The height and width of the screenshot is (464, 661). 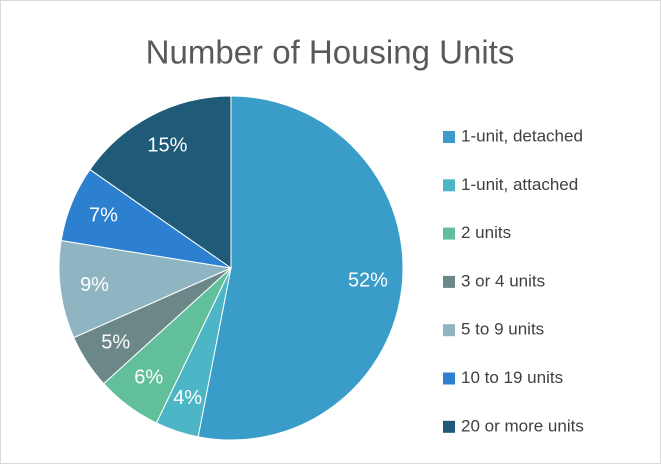 I want to click on legend-label: 5 to 9 units, so click(x=502, y=329).